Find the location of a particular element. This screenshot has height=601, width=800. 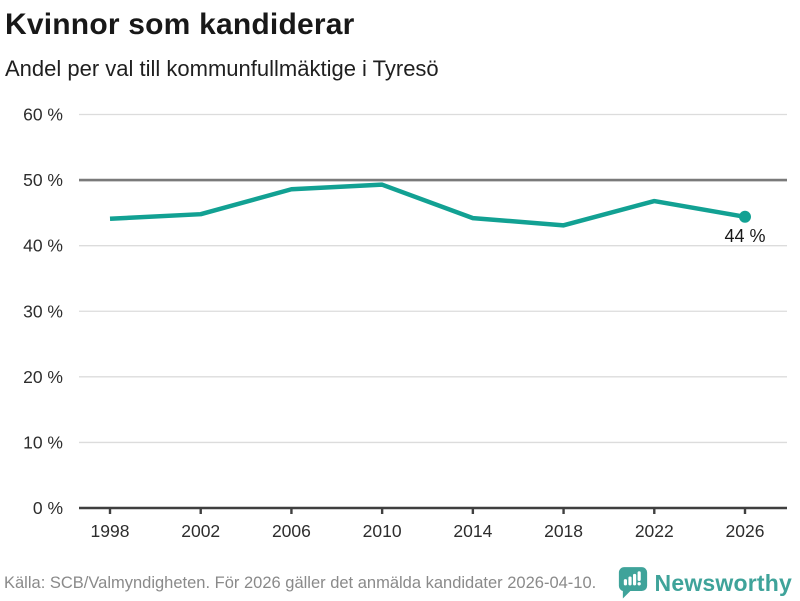

x-tick-label: 2026 is located at coordinates (745, 531).